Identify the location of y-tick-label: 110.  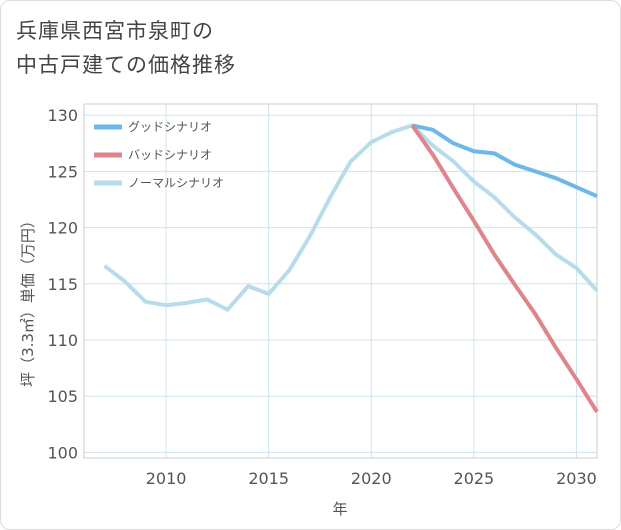
(62, 340).